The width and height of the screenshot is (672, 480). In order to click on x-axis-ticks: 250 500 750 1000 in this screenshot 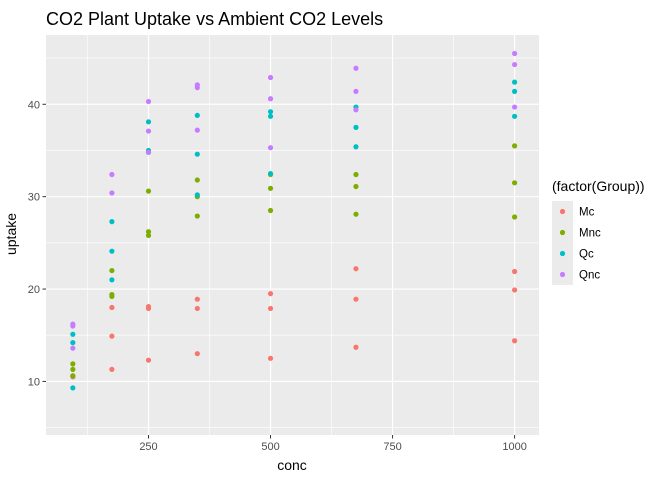, I will do `click(333, 444)`.